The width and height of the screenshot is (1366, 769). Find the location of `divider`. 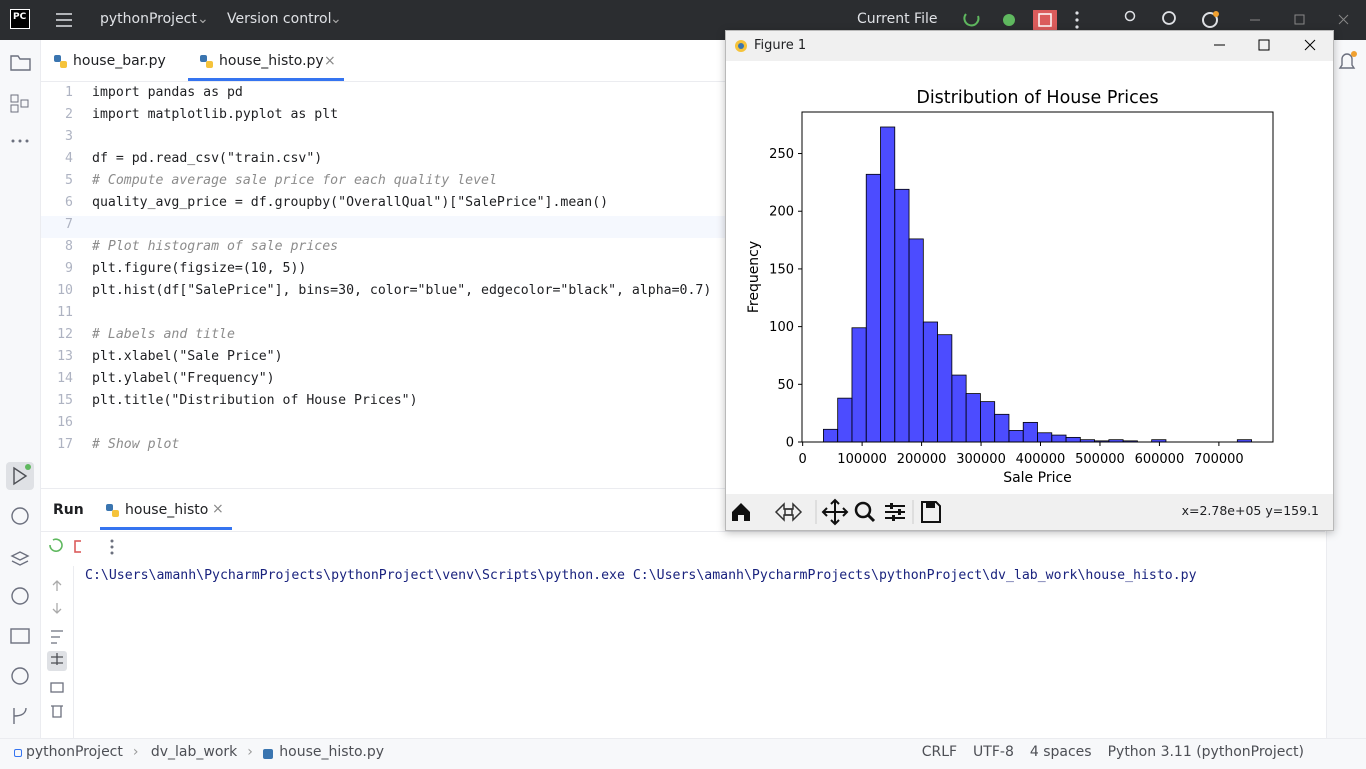

divider is located at coordinates (683, 531).